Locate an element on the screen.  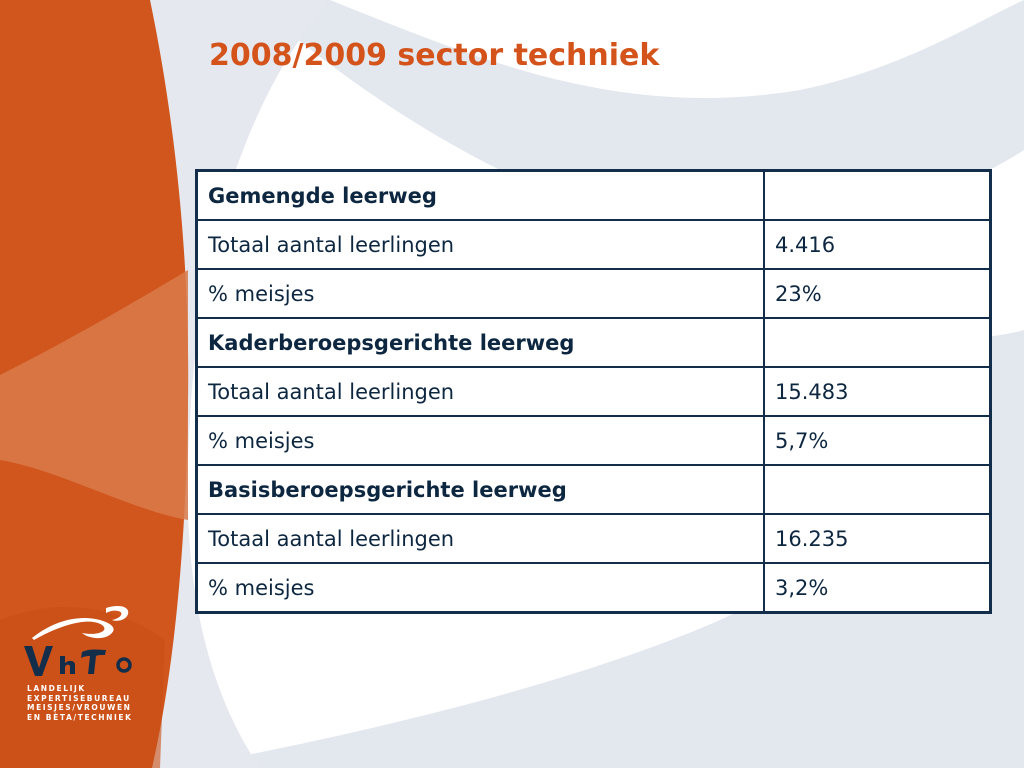
table-cell-label: Basisberoepsgerichte leerweg is located at coordinates (480, 489).